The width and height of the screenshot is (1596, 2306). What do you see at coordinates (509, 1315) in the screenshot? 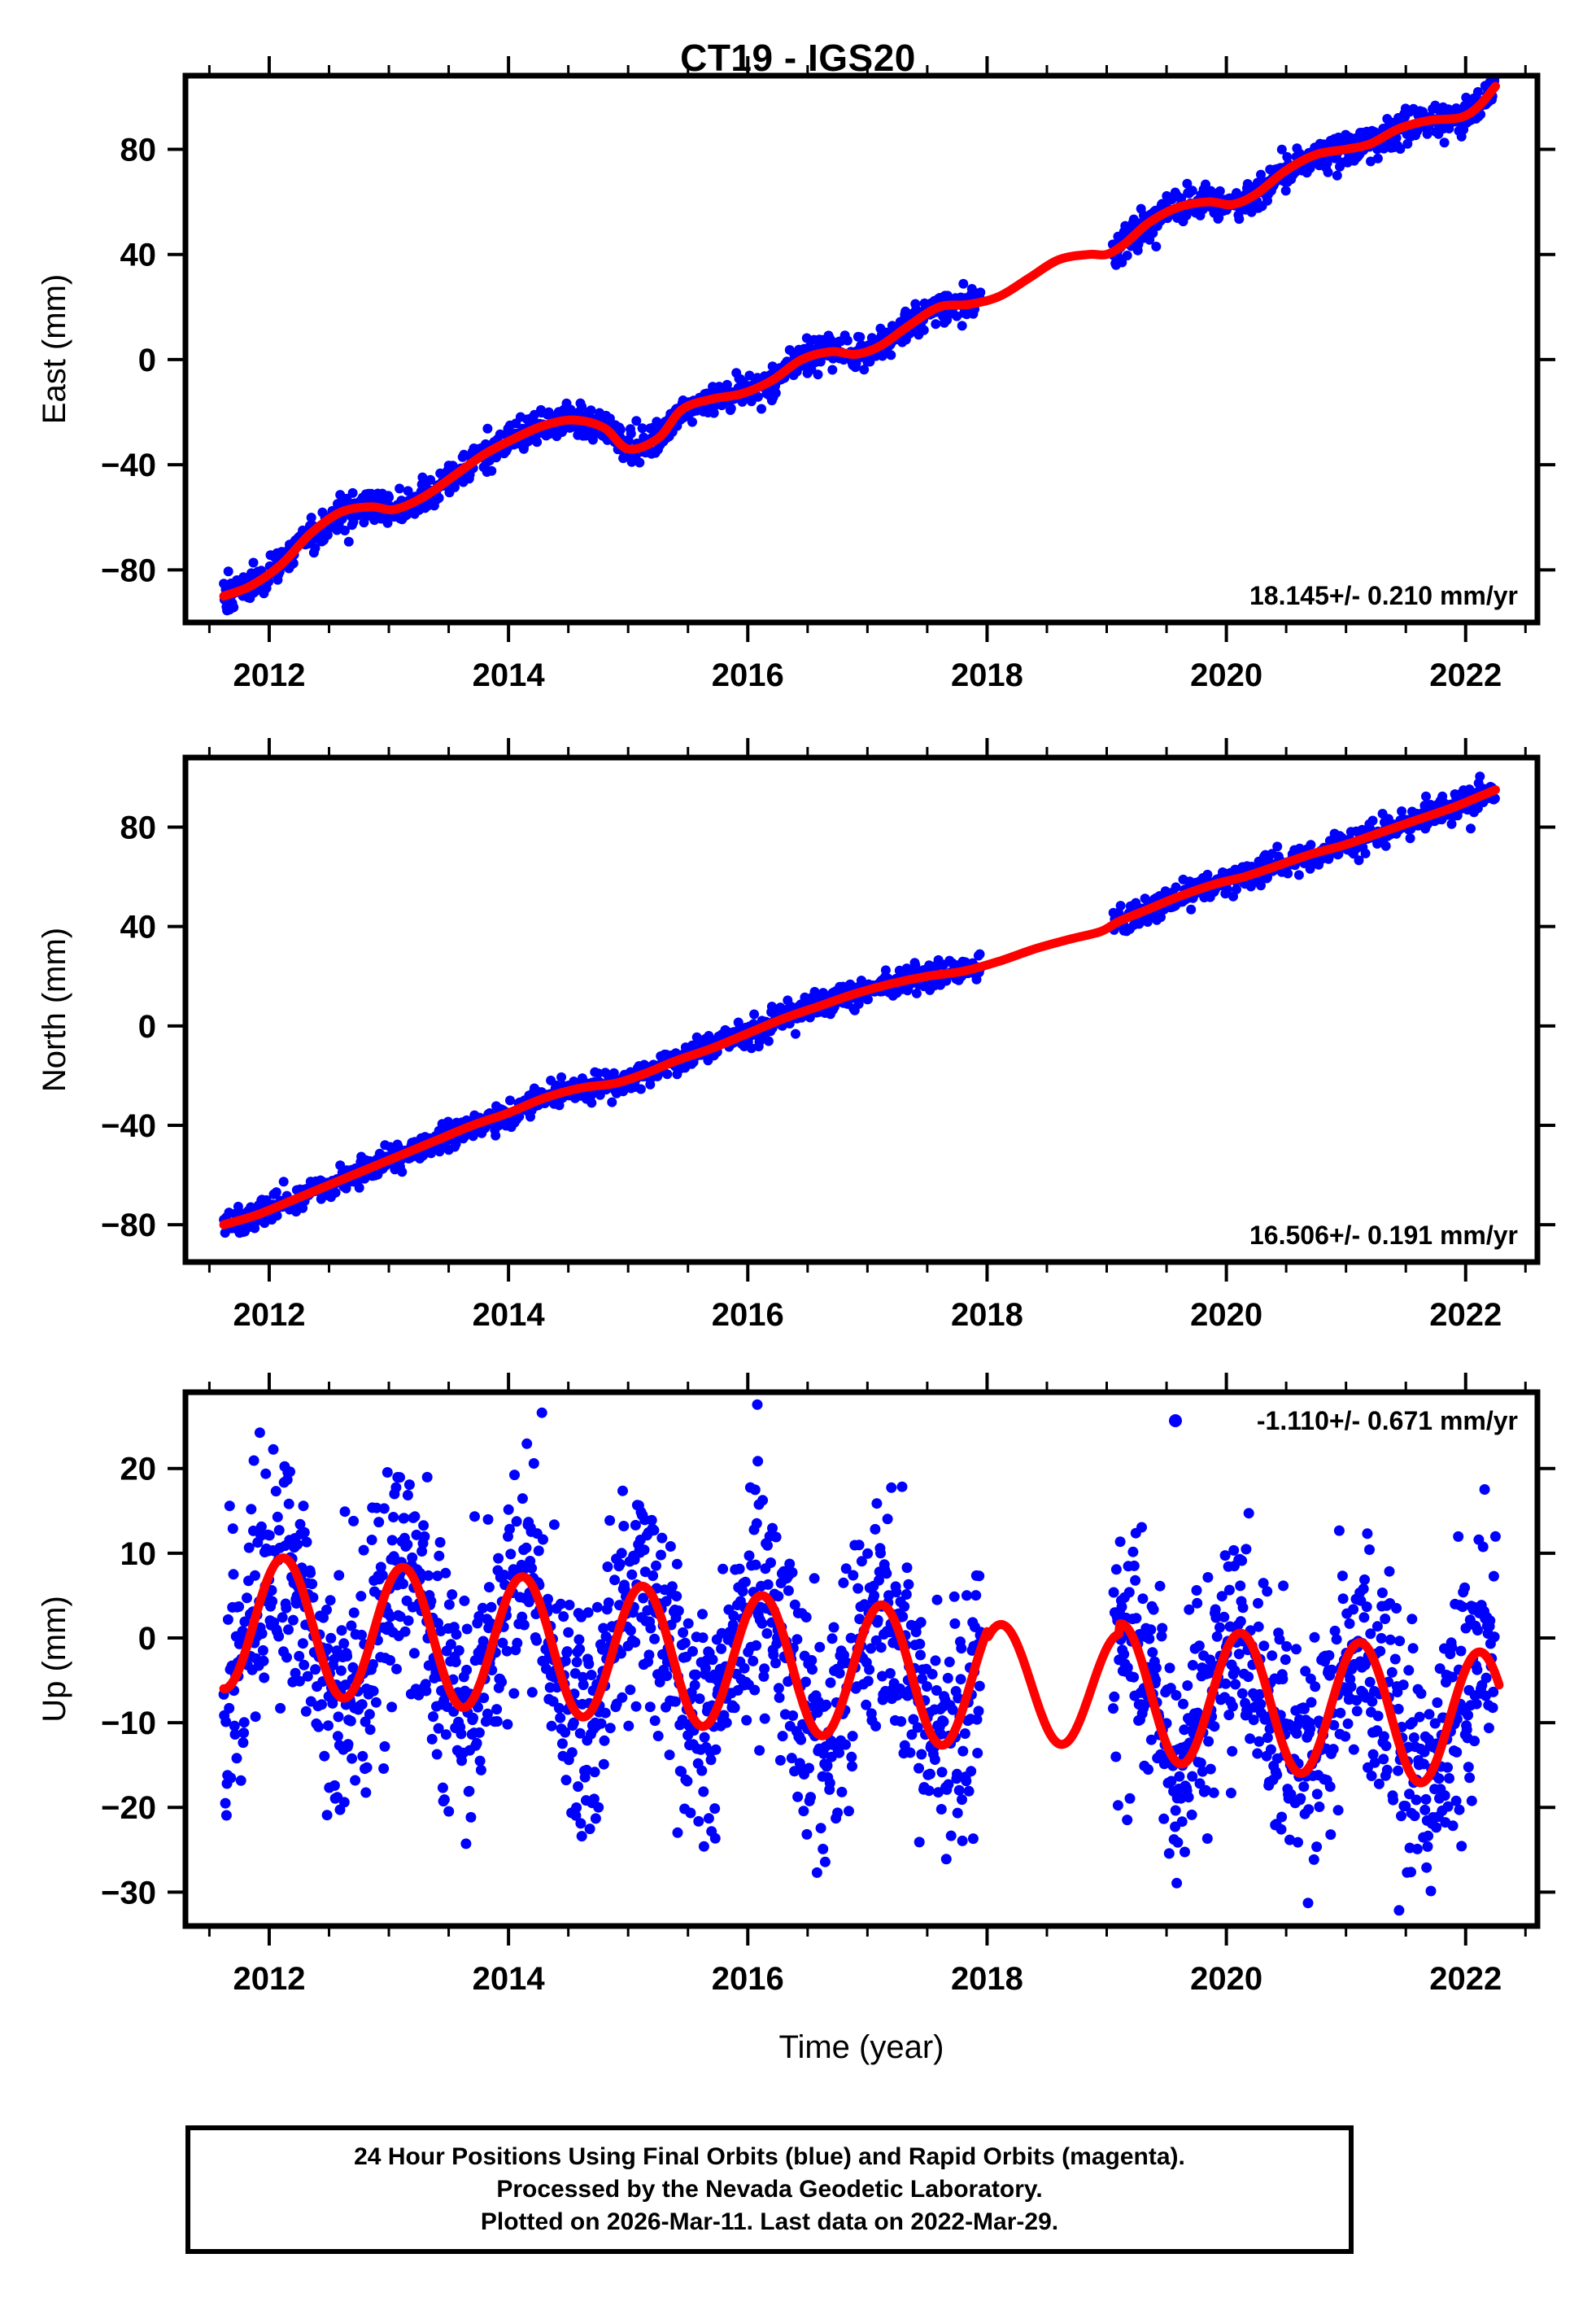
I see `x-tick-label-north: 2014` at bounding box center [509, 1315].